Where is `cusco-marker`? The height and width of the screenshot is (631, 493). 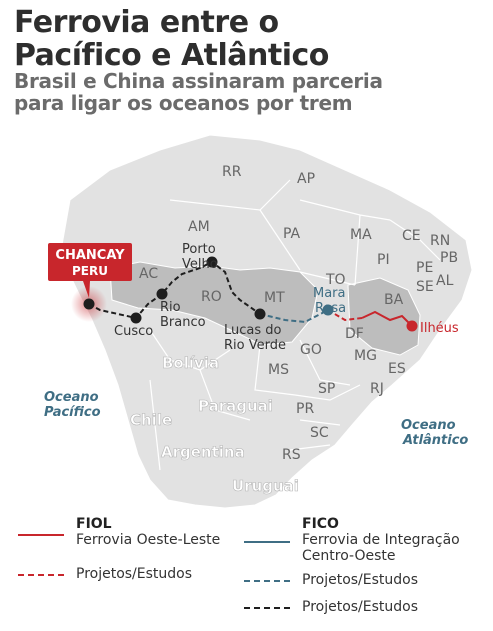
cusco-marker is located at coordinates (136, 318).